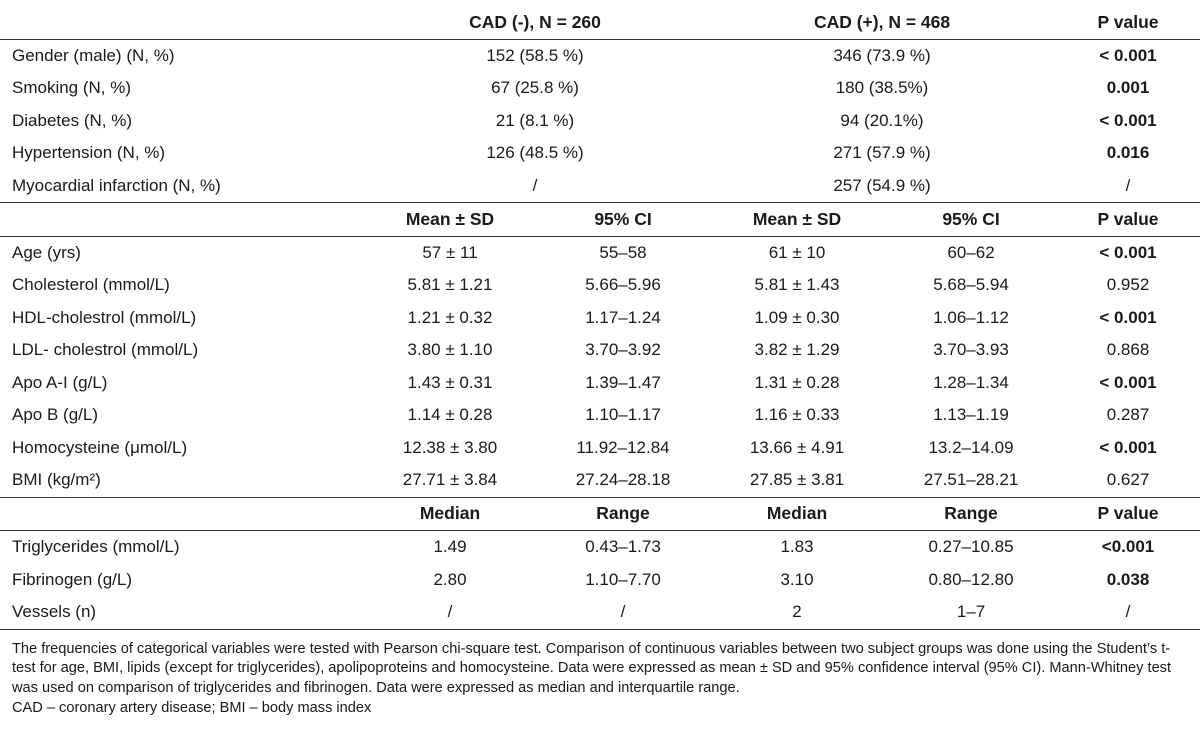 Image resolution: width=1200 pixels, height=756 pixels. Describe the element at coordinates (450, 252) in the screenshot. I see `cad-negative-mean: 57 ± 11` at that location.